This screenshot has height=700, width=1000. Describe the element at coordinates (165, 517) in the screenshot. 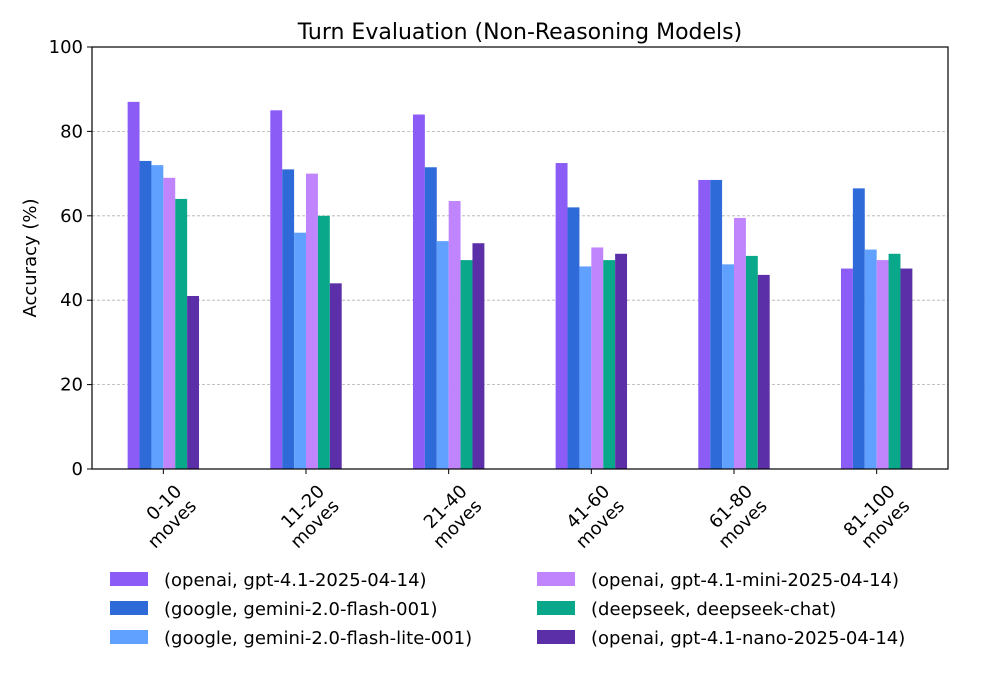

I see `x-tick-label: 0-10moves` at that location.